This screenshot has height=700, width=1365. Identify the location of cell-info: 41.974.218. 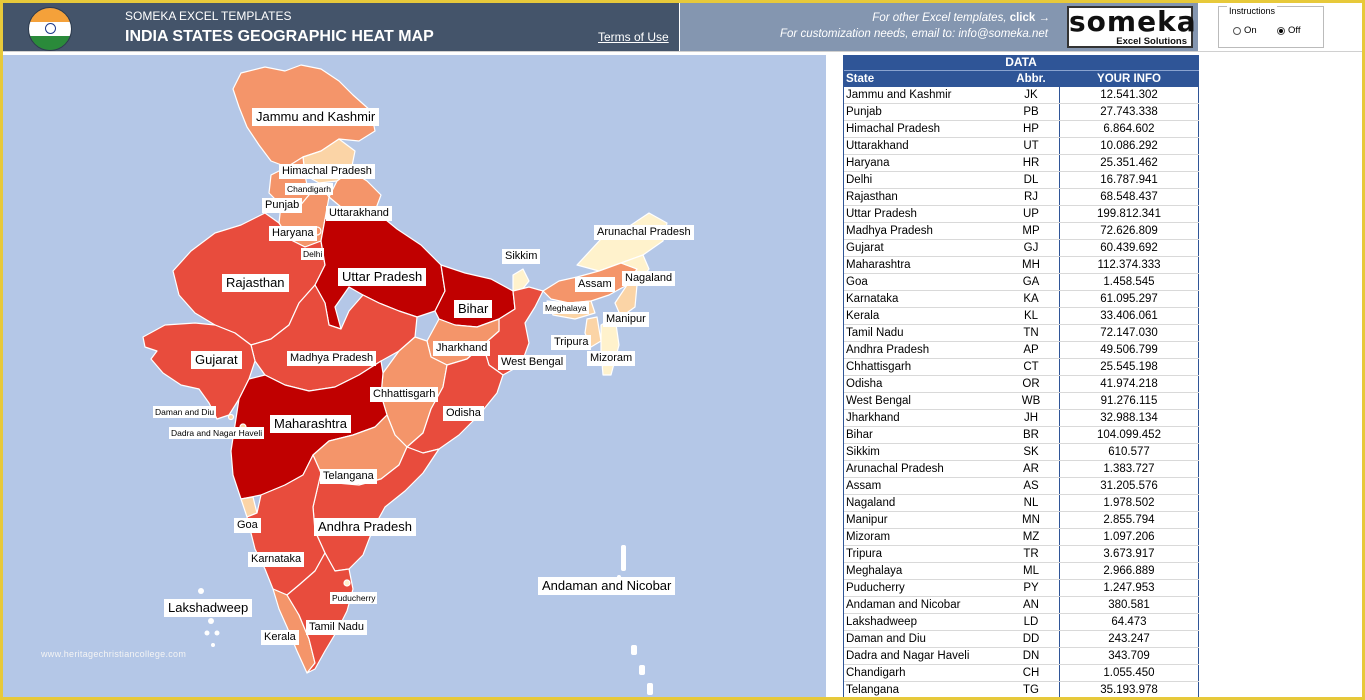
(1129, 384).